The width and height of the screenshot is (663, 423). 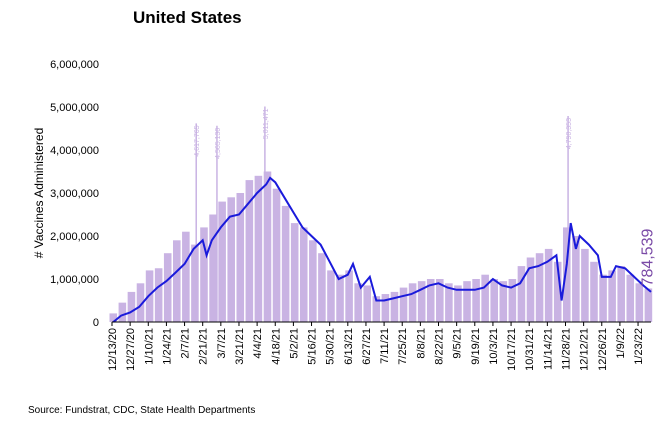 I want to click on x-tick-label: 1/23/22, so click(x=639, y=346).